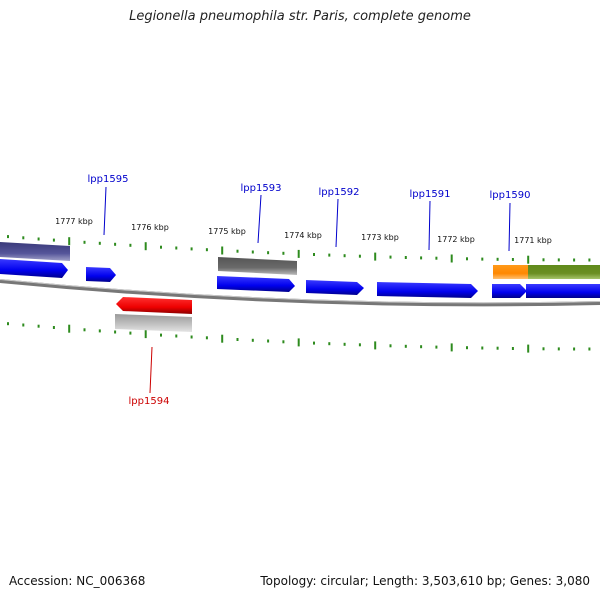  Describe the element at coordinates (564, 272) in the screenshot. I see `feature-bar-olive` at that location.